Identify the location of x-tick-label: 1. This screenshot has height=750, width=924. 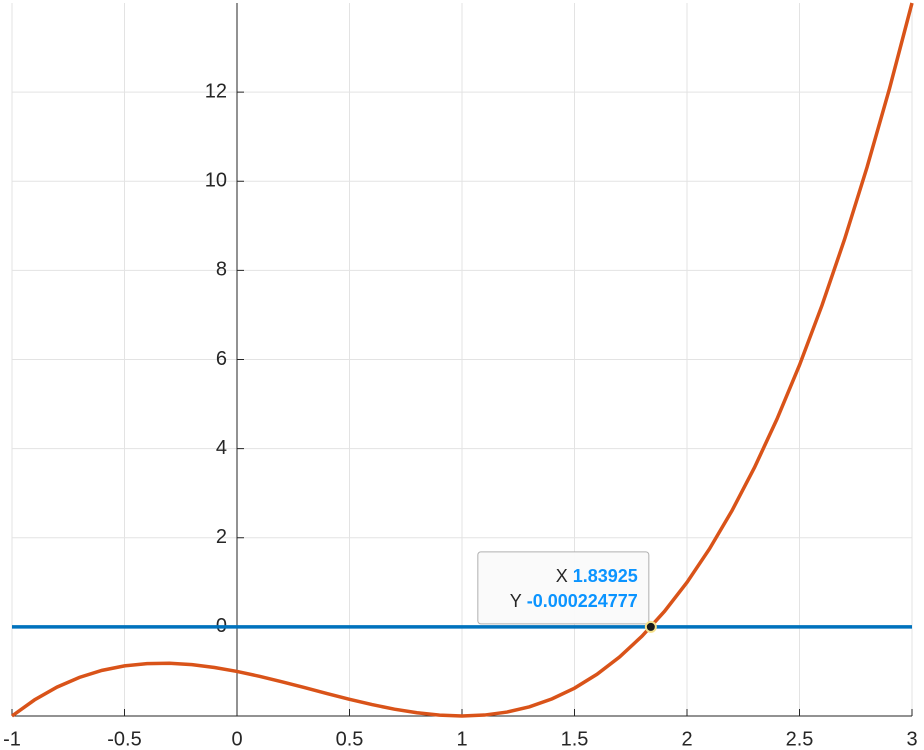
(461, 739).